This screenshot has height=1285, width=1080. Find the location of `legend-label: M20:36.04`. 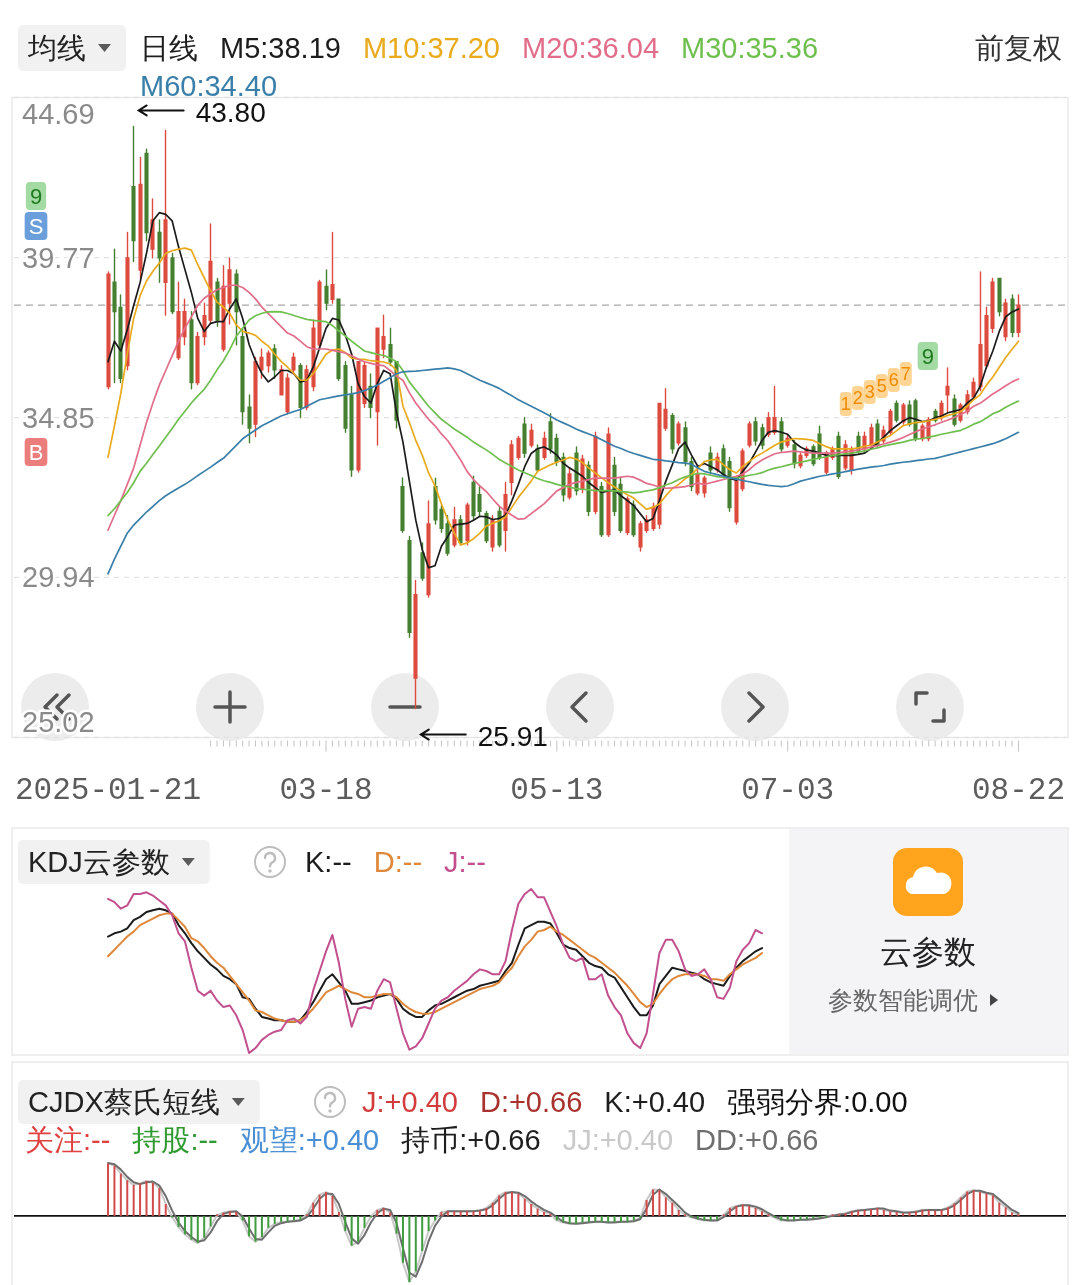

legend-label: M20:36.04 is located at coordinates (590, 48).